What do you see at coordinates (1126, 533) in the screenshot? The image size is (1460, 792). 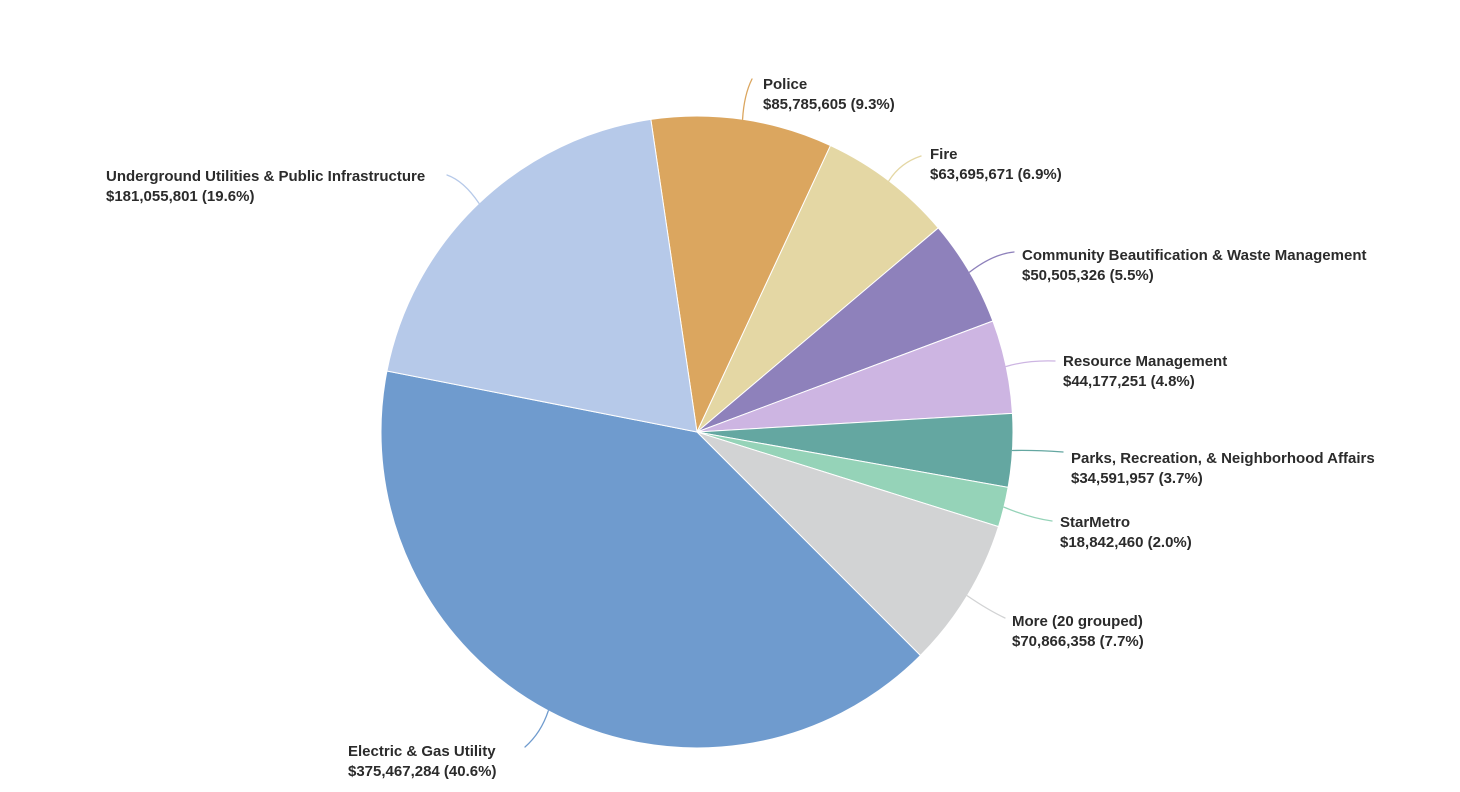 I see `slice-label-starmetro: StarMetro $18,842,460 (2.0%)` at bounding box center [1126, 533].